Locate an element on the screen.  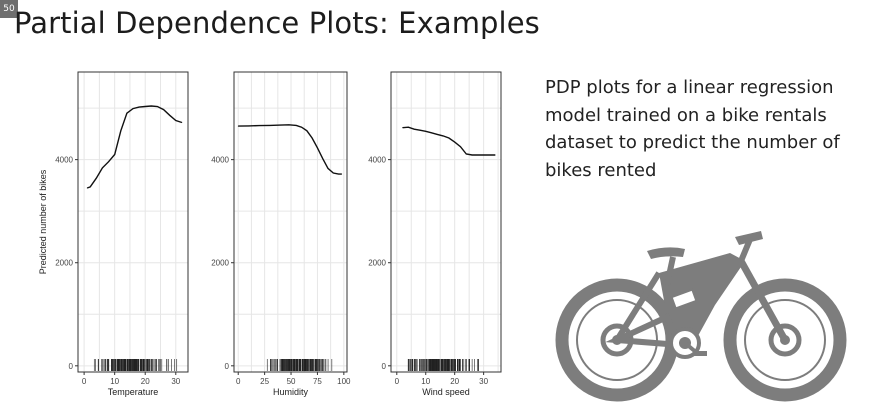
bicycle-drawing is located at coordinates (701, 316).